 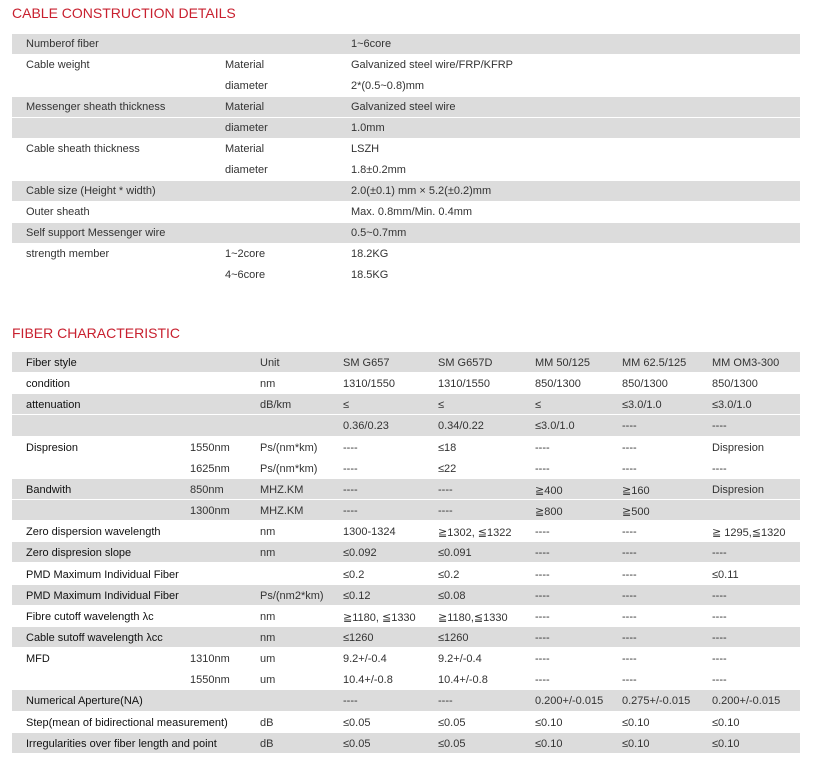 What do you see at coordinates (636, 490) in the screenshot?
I see `table-cell: ≧160` at bounding box center [636, 490].